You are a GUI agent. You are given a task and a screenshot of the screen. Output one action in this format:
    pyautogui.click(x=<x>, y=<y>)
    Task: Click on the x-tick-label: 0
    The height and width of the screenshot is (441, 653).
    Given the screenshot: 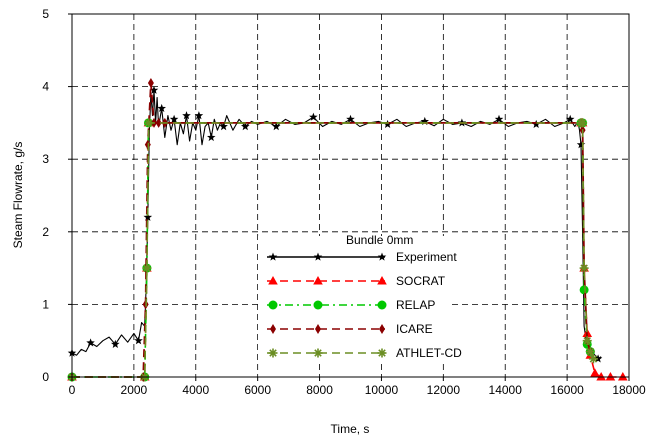 What is the action you would take?
    pyautogui.click(x=72, y=390)
    